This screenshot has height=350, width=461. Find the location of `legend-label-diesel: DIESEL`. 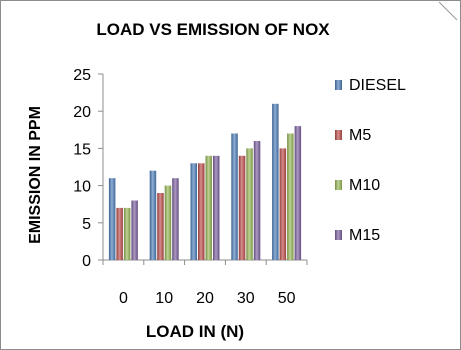

legend-label-diesel: DIESEL is located at coordinates (377, 85).